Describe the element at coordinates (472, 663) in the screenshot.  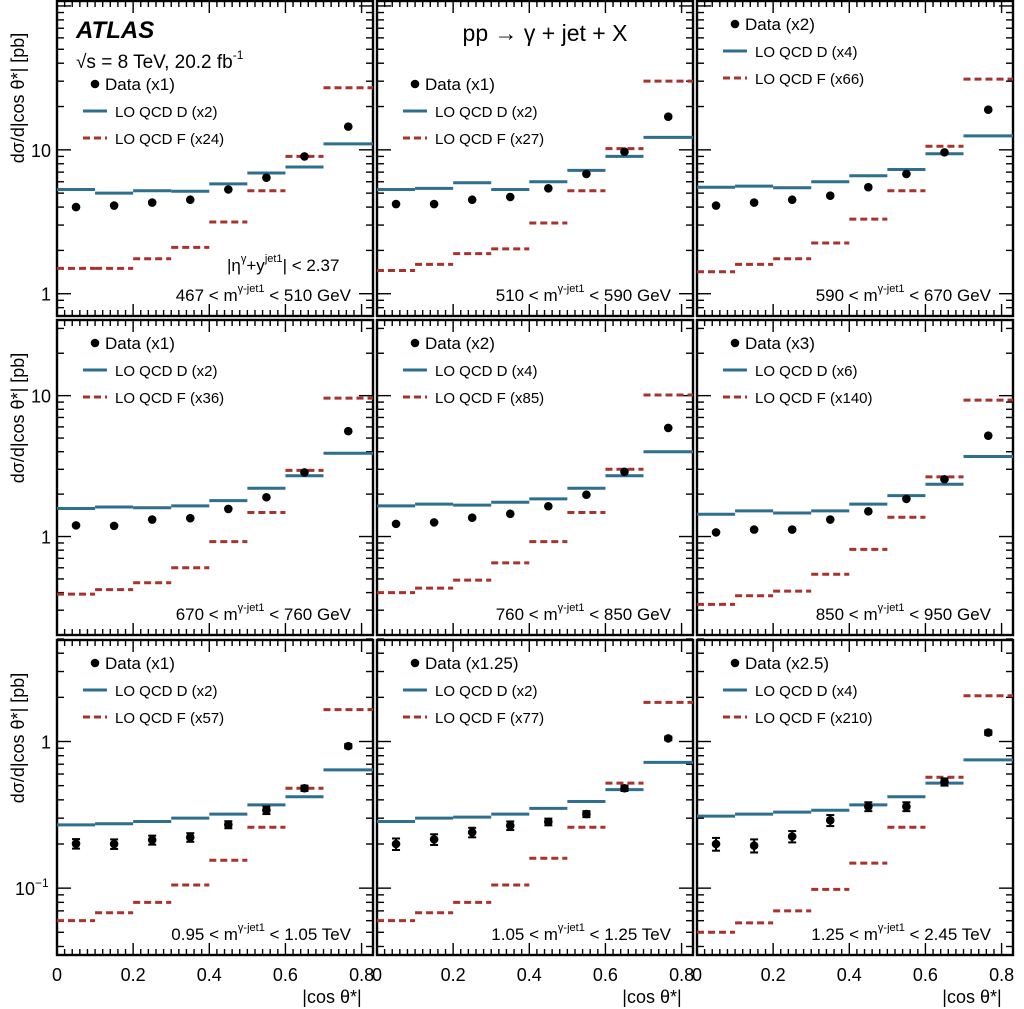
I see `legend-data-label: Data (x1.25)` at that location.